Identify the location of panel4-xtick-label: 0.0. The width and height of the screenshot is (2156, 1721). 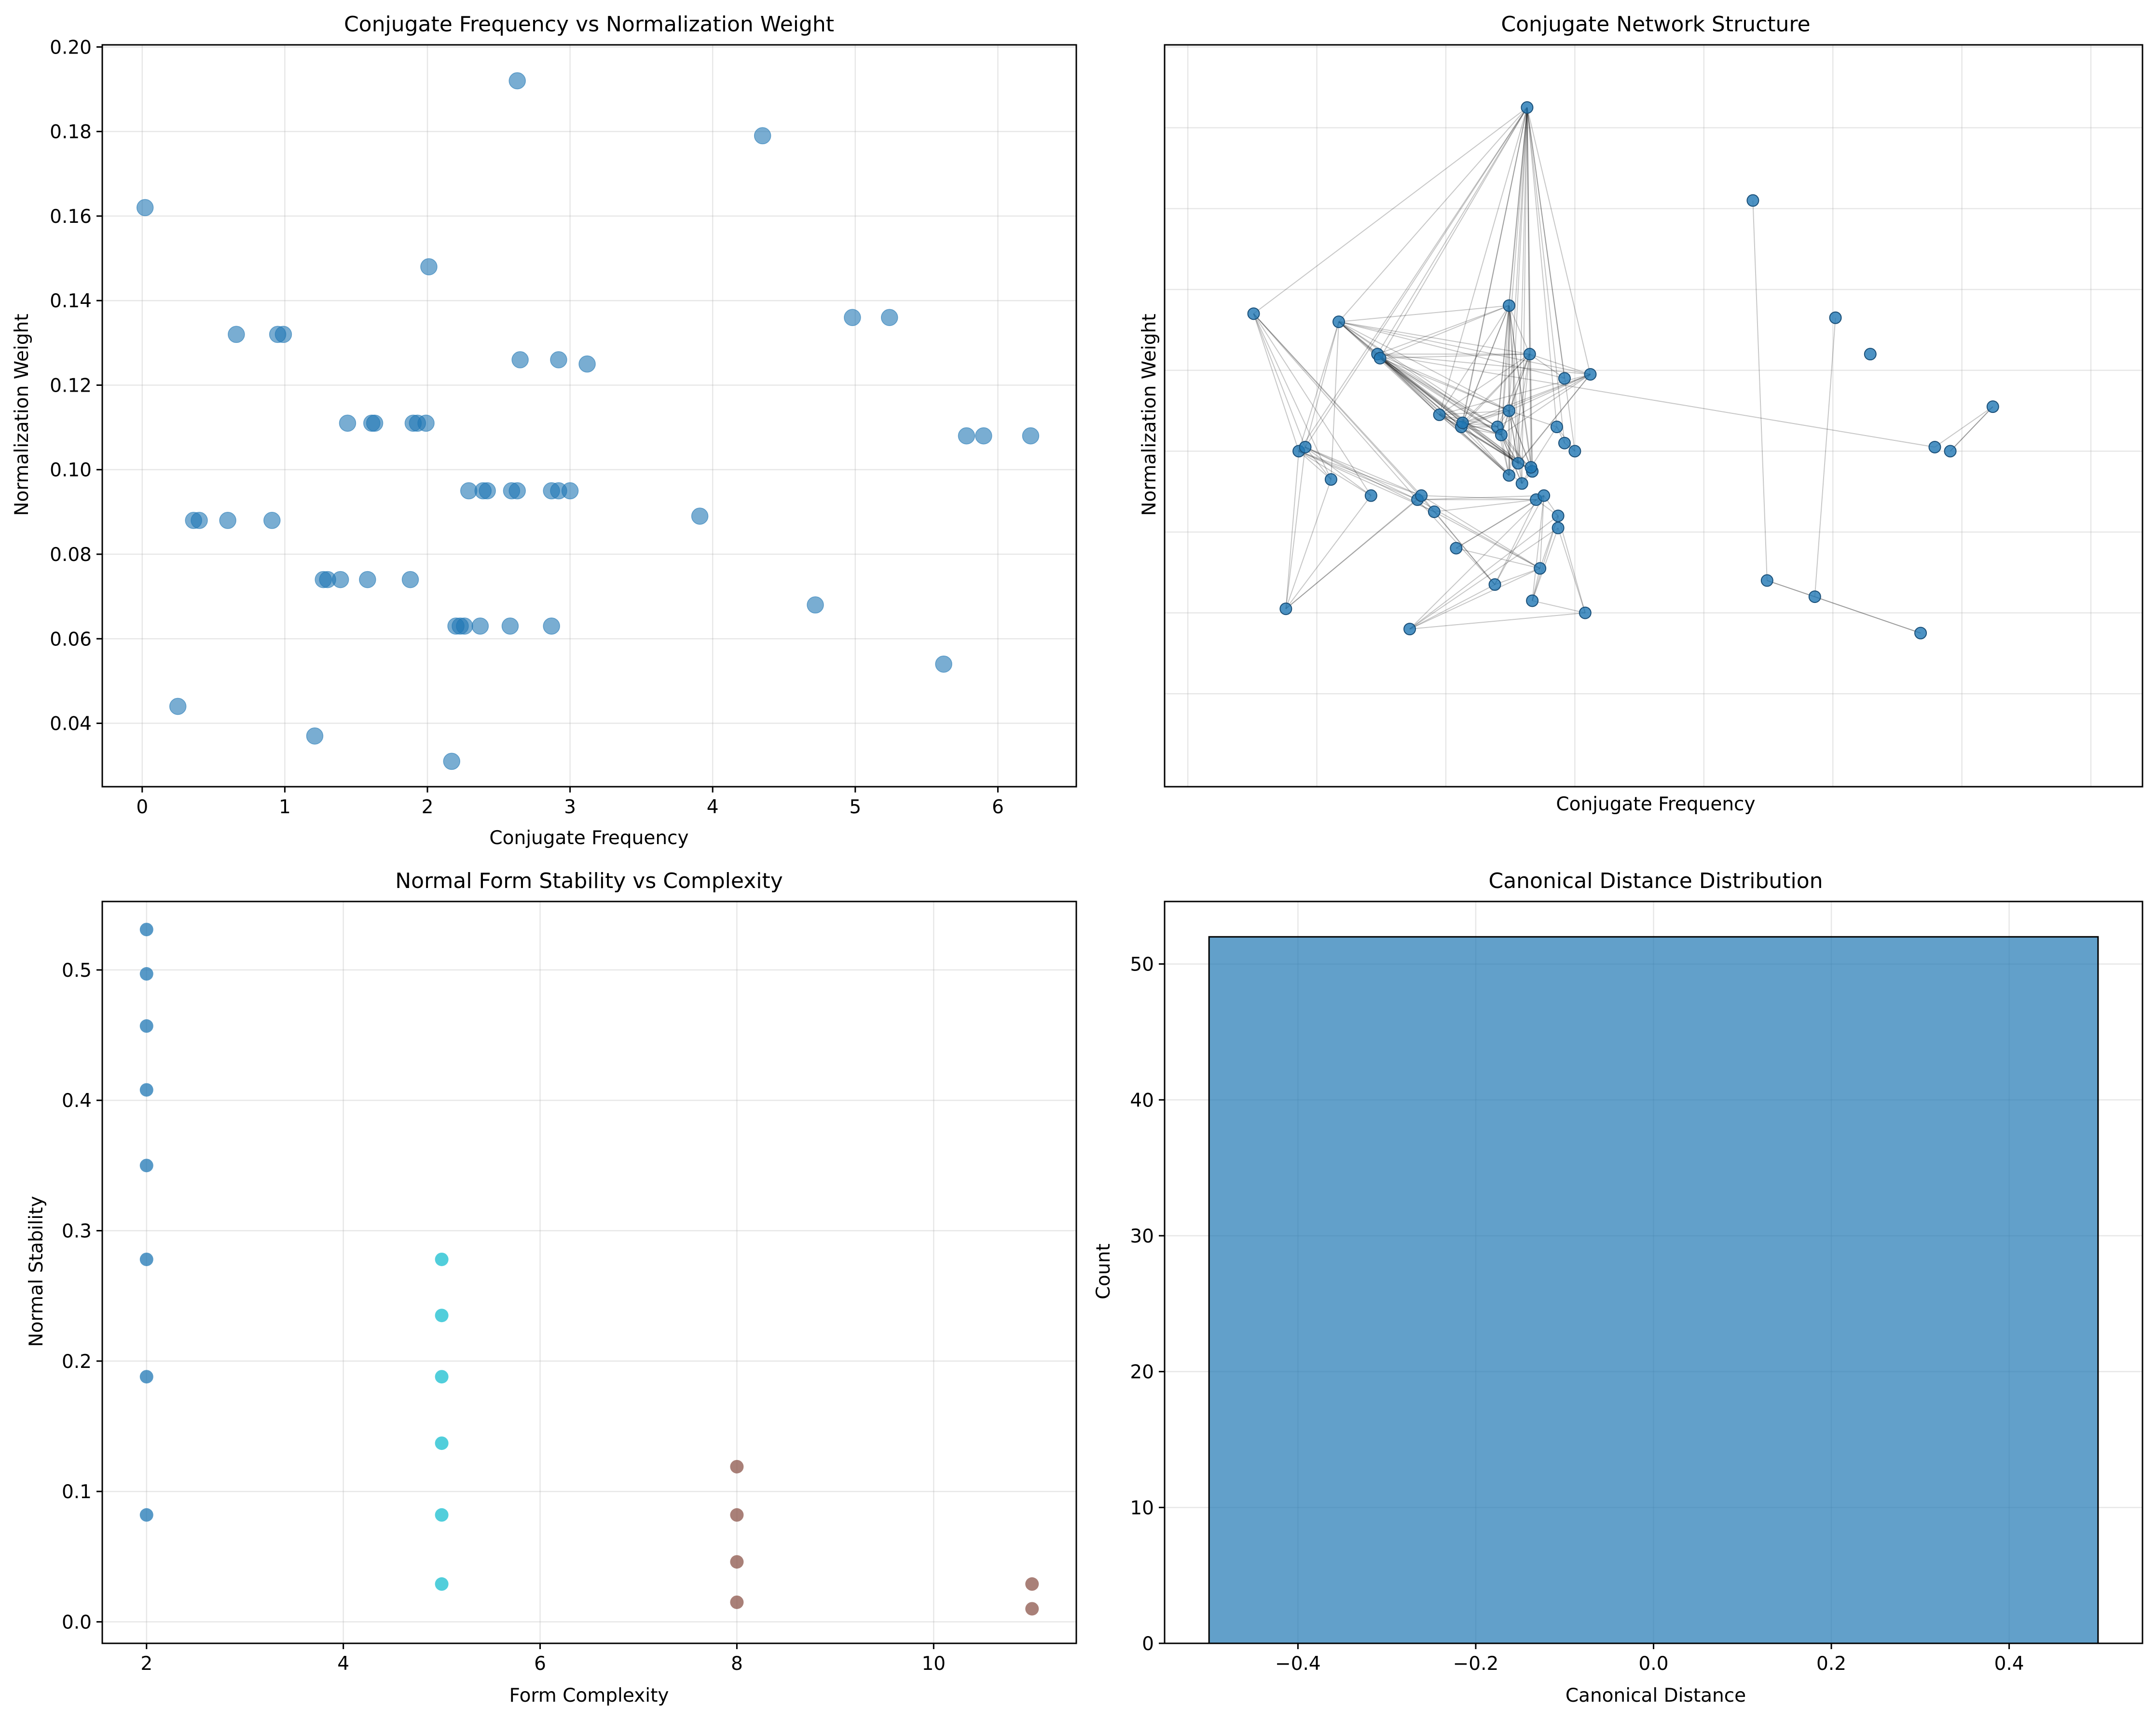
(1653, 1664).